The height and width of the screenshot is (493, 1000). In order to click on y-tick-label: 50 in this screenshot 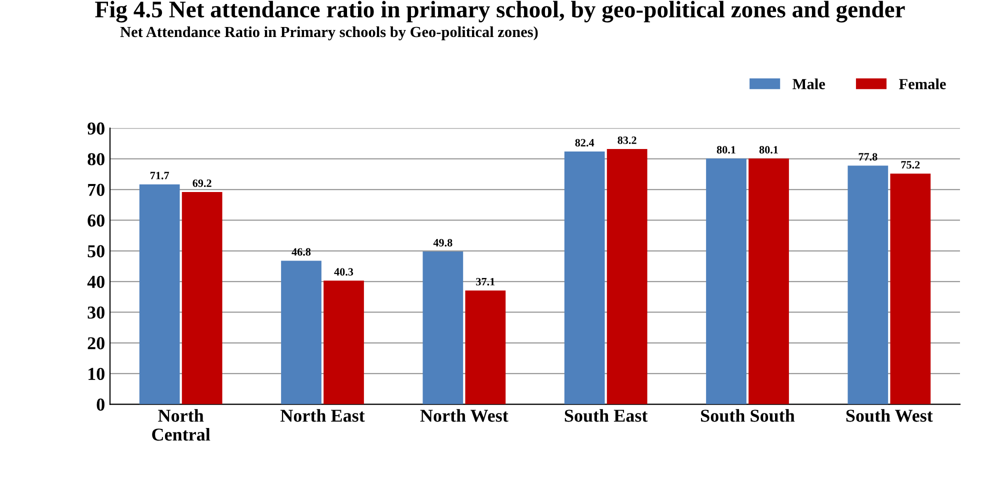, I will do `click(96, 251)`.